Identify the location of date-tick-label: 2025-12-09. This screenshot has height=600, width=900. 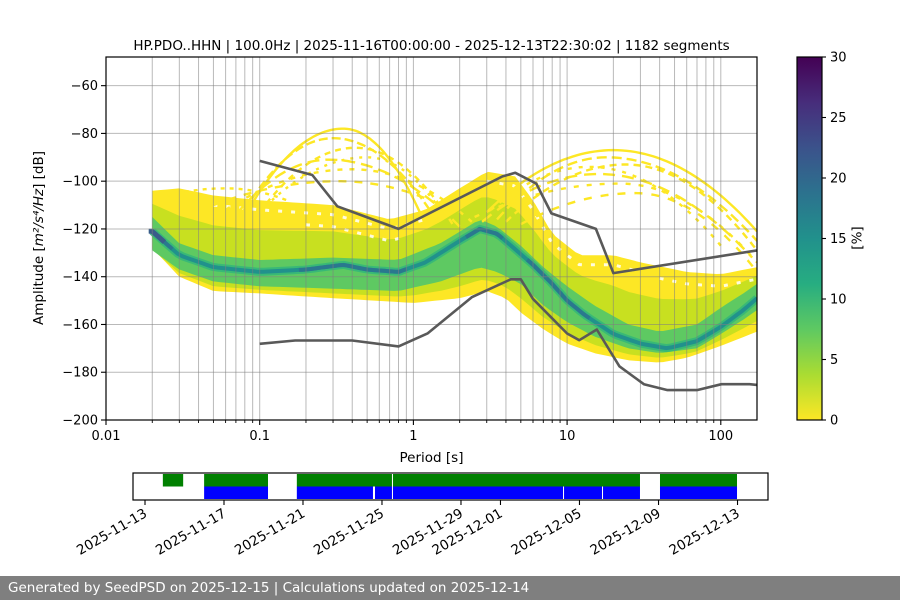
(626, 532).